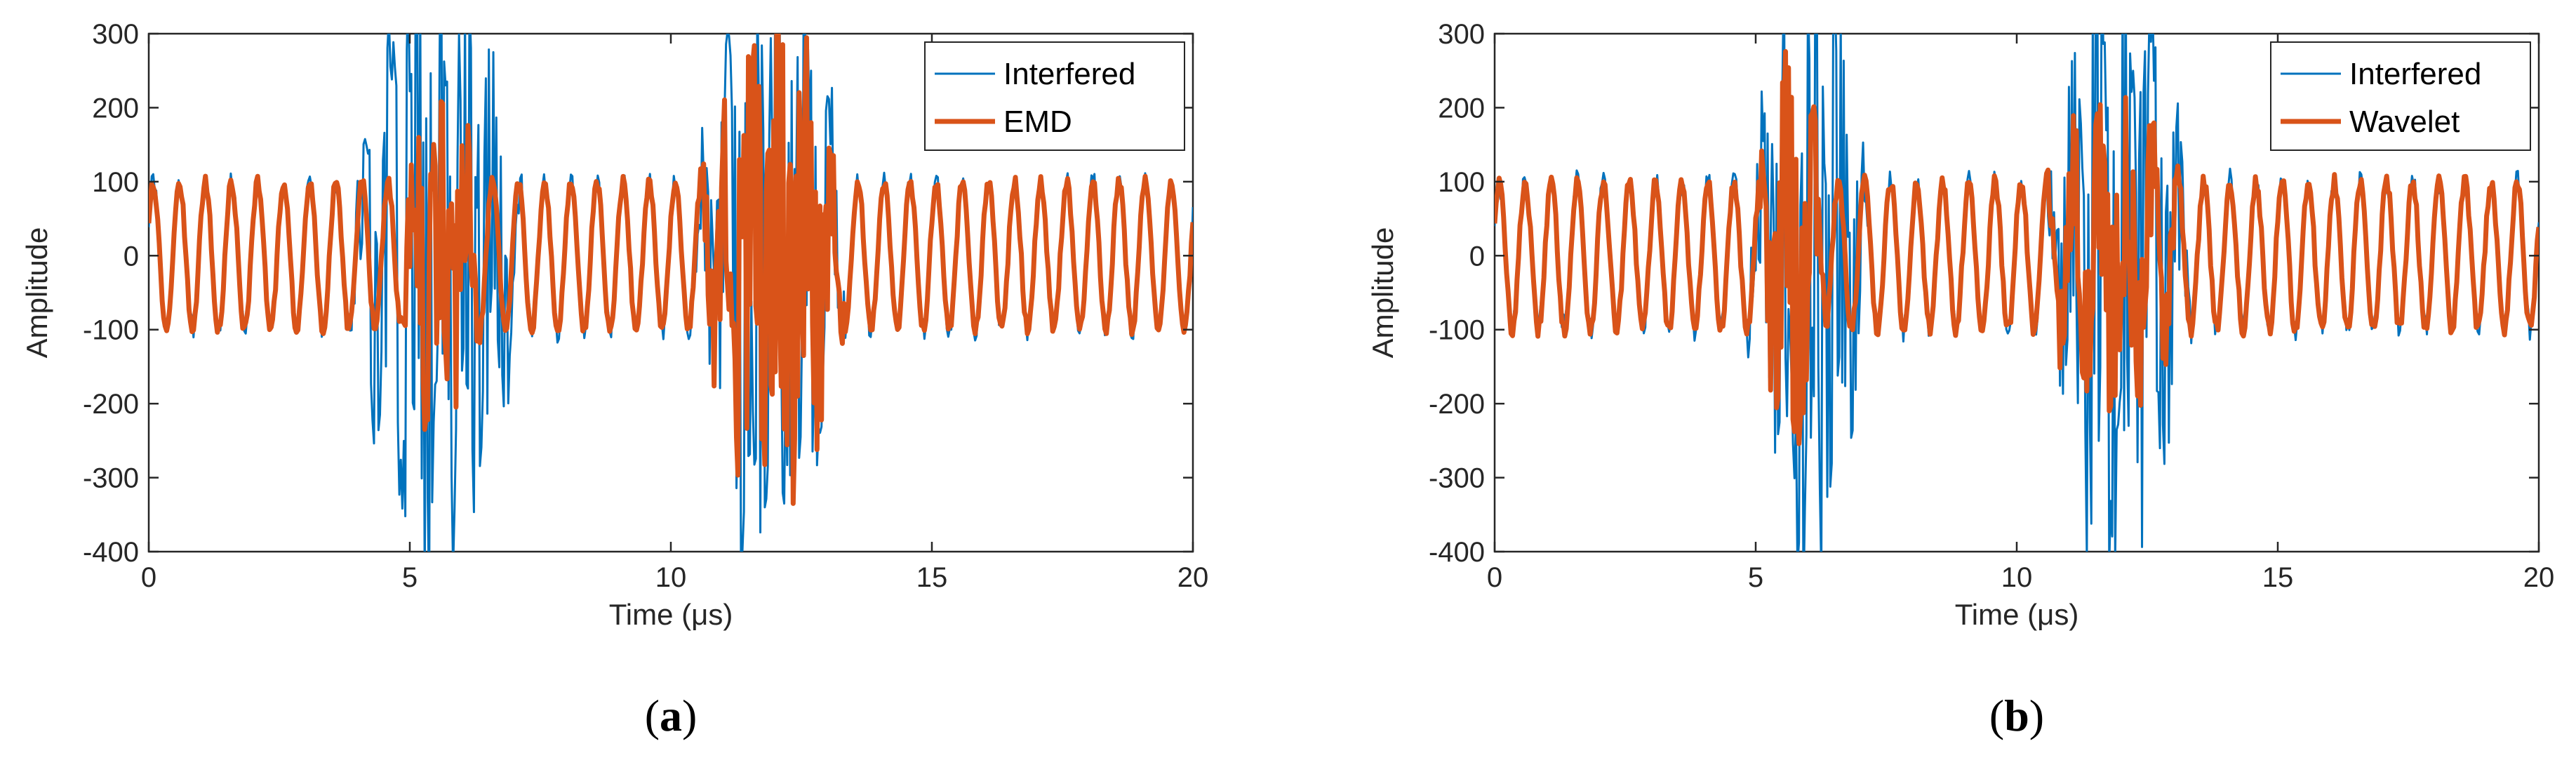  Describe the element at coordinates (2404, 122) in the screenshot. I see `legend-label: Wavelet` at that location.